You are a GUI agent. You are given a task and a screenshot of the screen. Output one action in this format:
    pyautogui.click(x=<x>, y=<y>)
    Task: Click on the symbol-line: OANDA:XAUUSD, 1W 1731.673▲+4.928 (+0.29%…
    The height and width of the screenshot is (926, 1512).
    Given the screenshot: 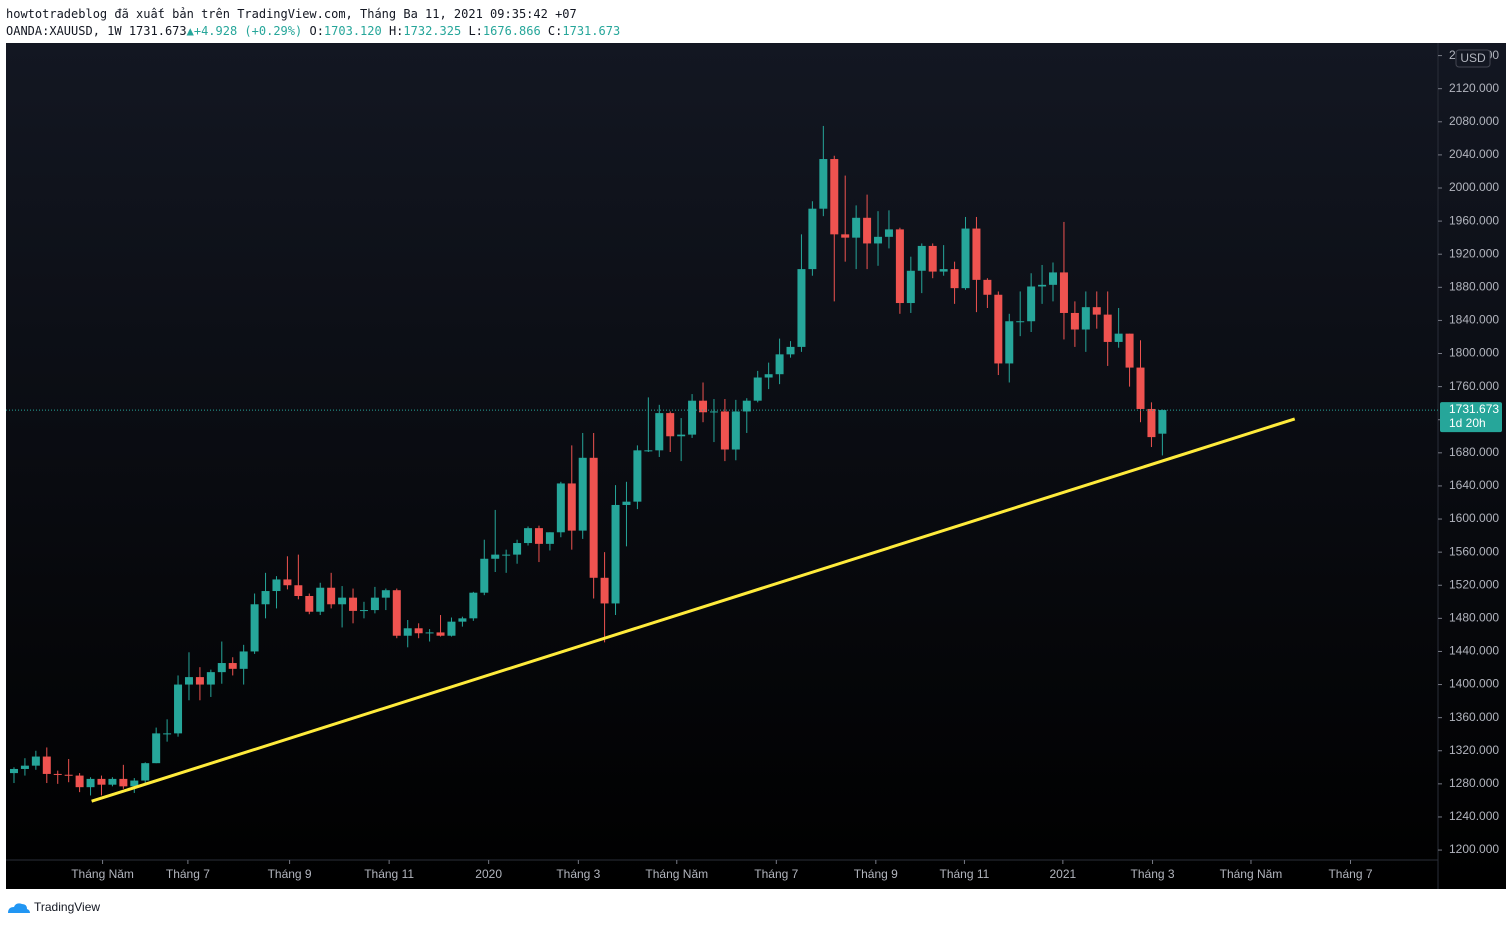 What is the action you would take?
    pyautogui.click(x=313, y=31)
    